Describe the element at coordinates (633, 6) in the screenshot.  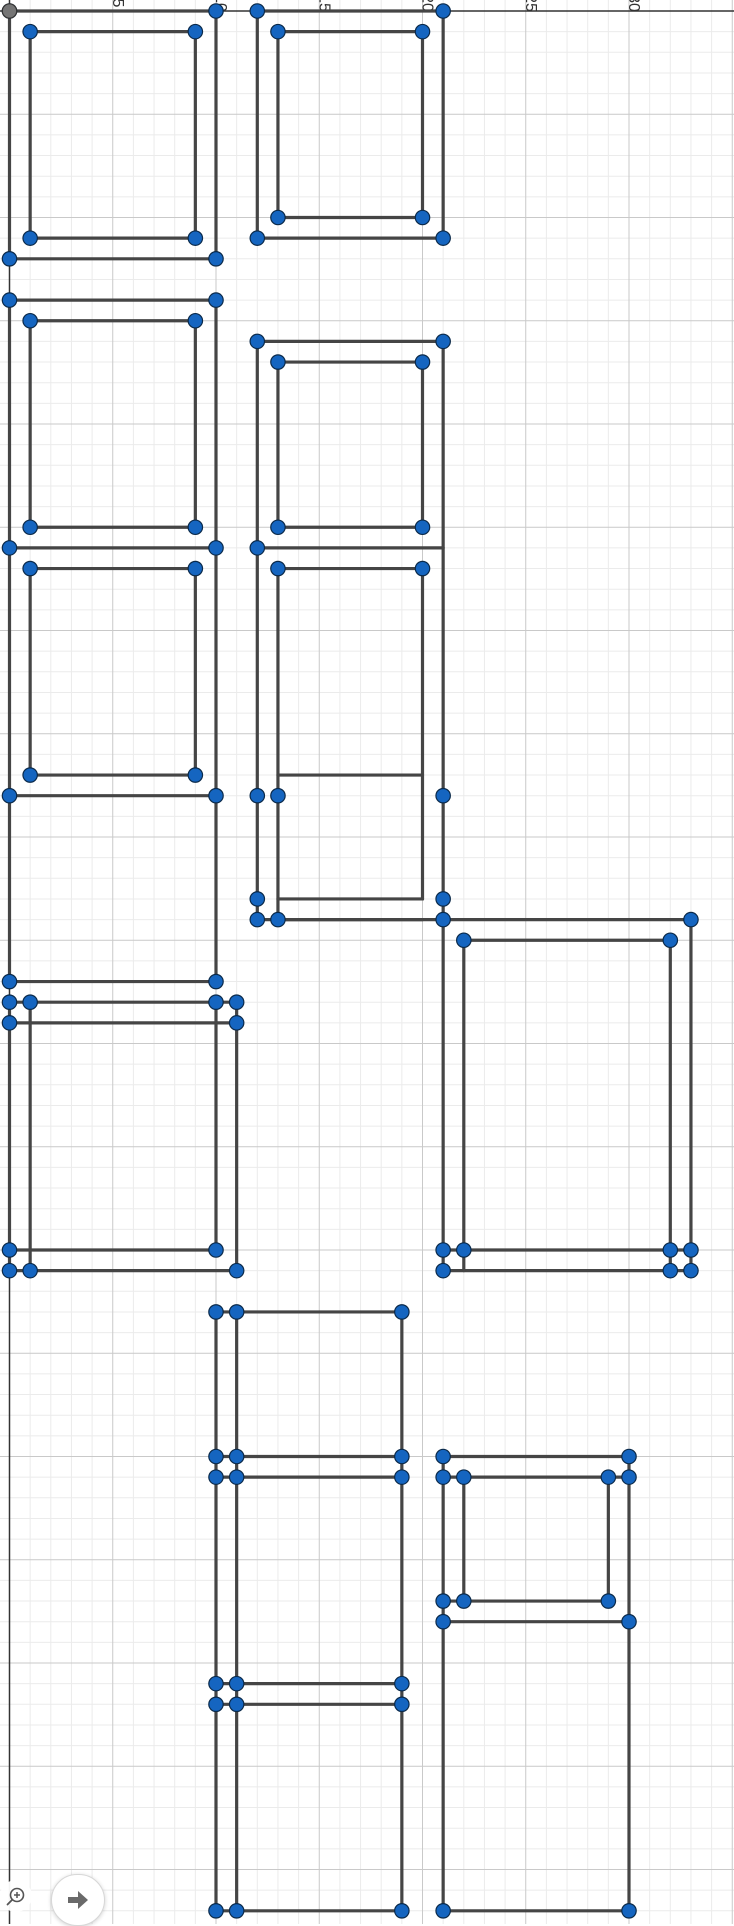
I see `x-tick-label: 30` at that location.